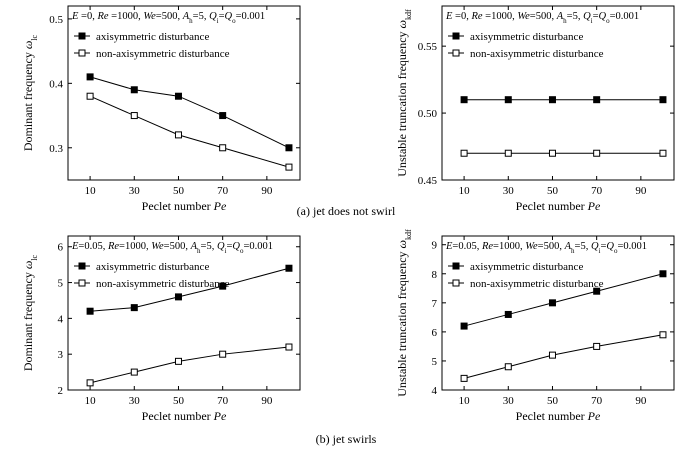 This screenshot has width=692, height=454. Describe the element at coordinates (435, 275) in the screenshot. I see `y-tick-label: 8` at that location.